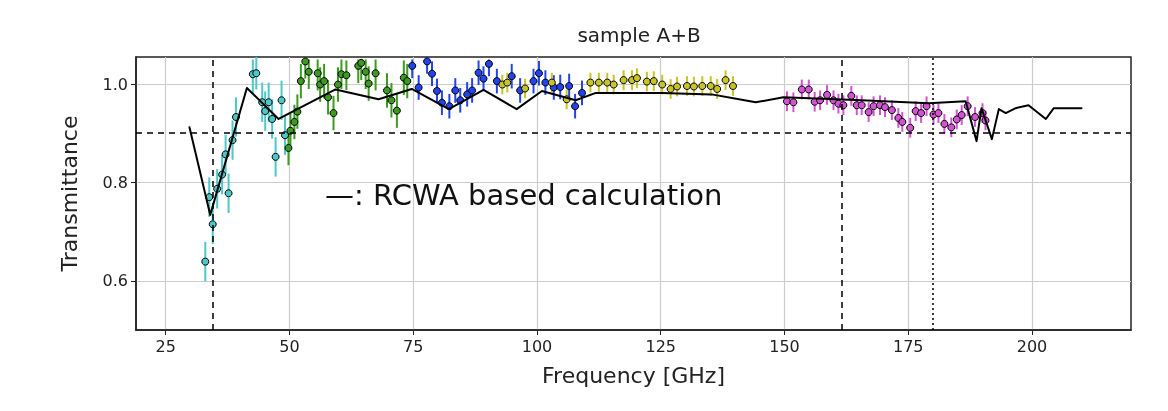  What do you see at coordinates (413, 346) in the screenshot?
I see `x-tick-label: 75` at bounding box center [413, 346].